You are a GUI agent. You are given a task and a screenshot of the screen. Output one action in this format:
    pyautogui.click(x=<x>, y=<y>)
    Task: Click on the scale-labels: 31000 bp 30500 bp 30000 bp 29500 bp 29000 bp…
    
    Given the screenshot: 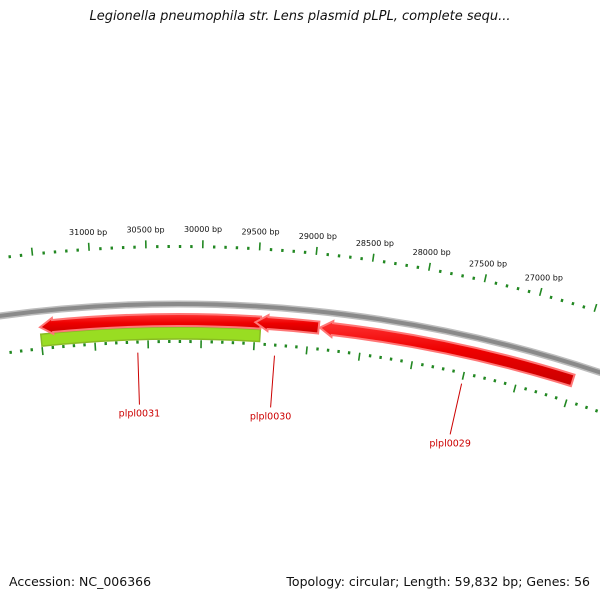 What is the action you would take?
    pyautogui.click(x=316, y=253)
    